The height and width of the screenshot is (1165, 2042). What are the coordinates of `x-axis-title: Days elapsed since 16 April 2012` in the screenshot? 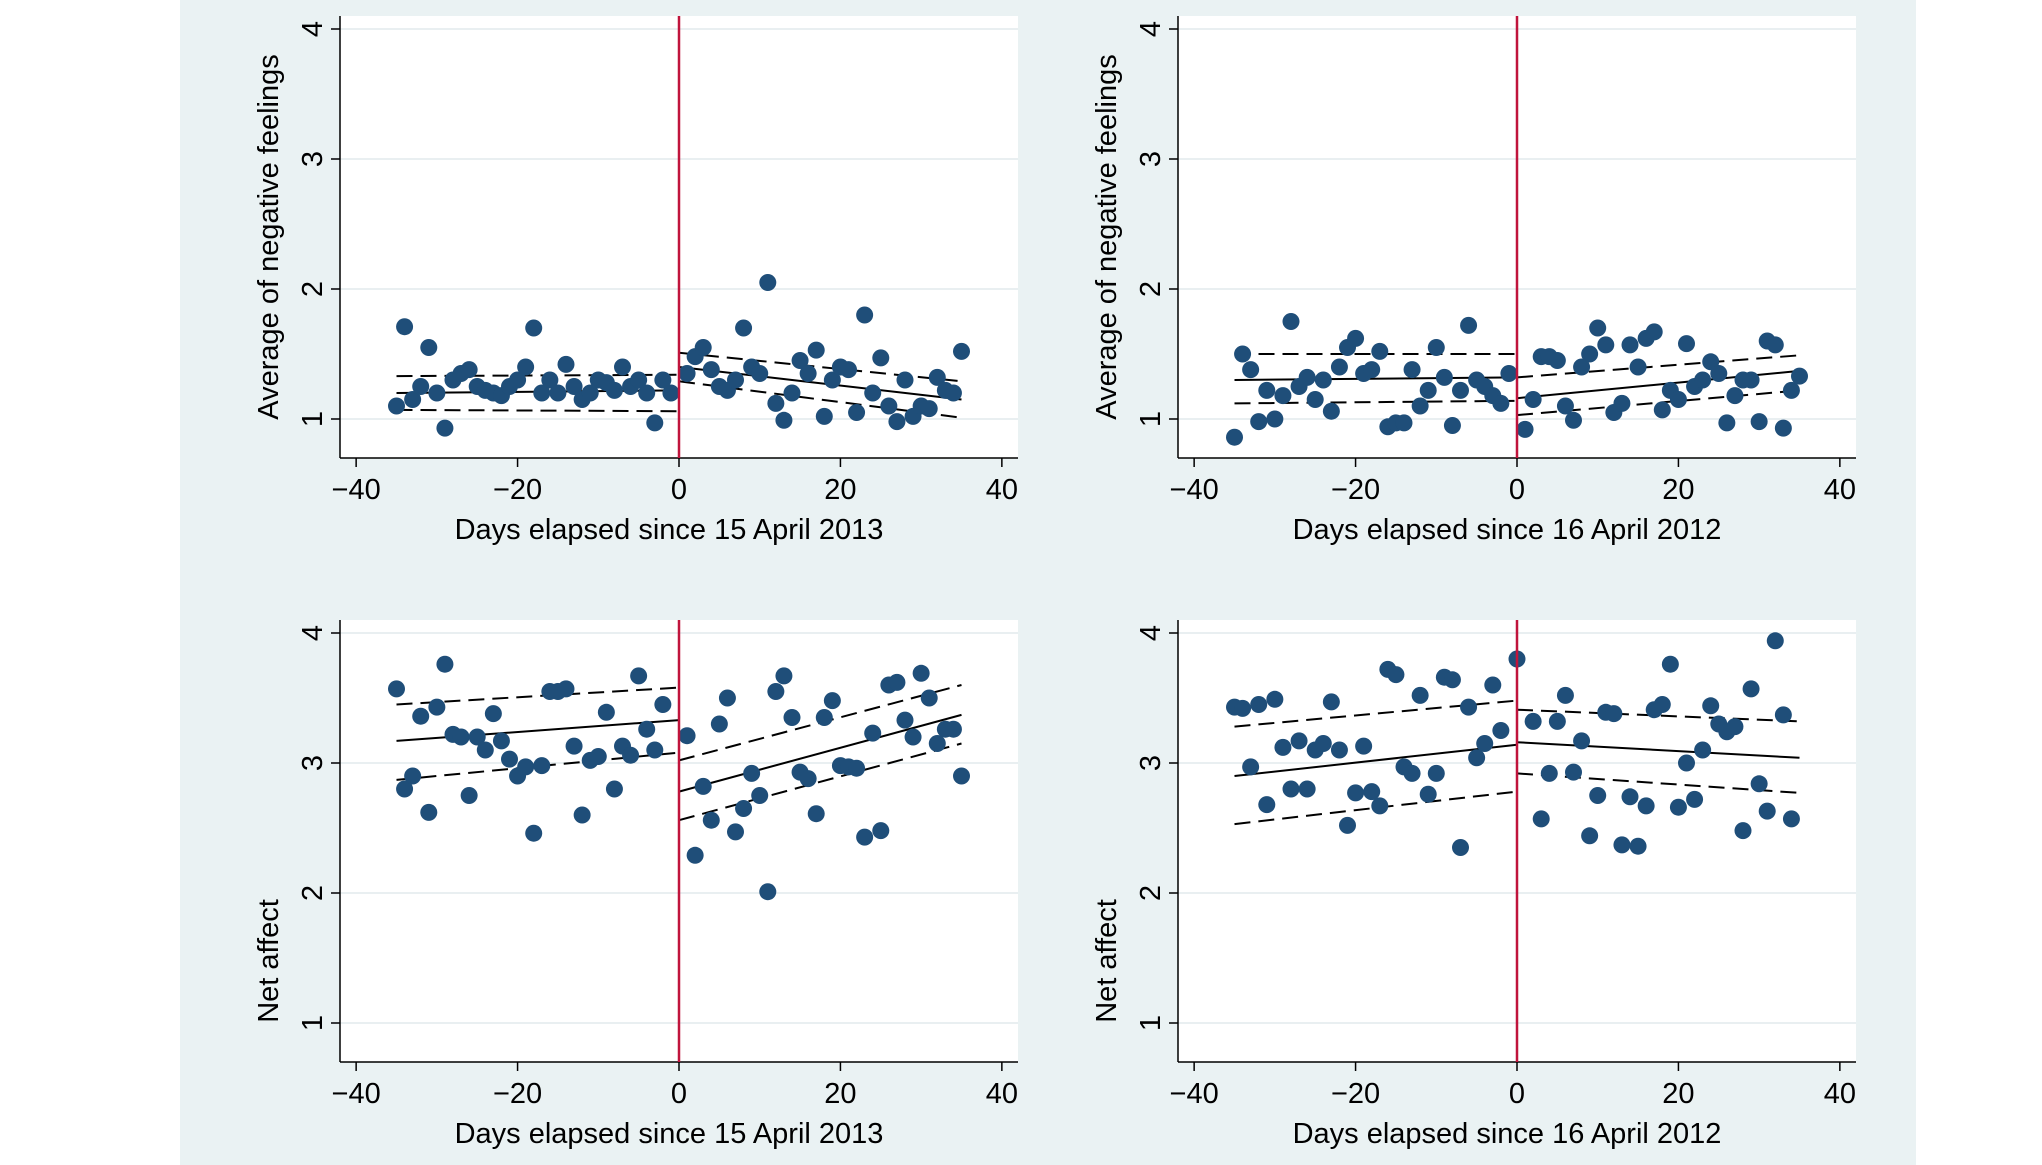 It's located at (1507, 530).